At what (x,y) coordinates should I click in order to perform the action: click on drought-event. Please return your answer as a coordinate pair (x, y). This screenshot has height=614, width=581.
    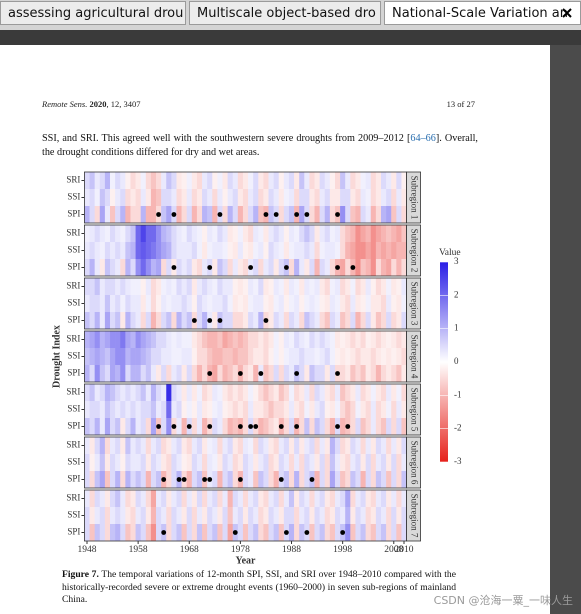
    Looking at the image, I should click on (220, 320).